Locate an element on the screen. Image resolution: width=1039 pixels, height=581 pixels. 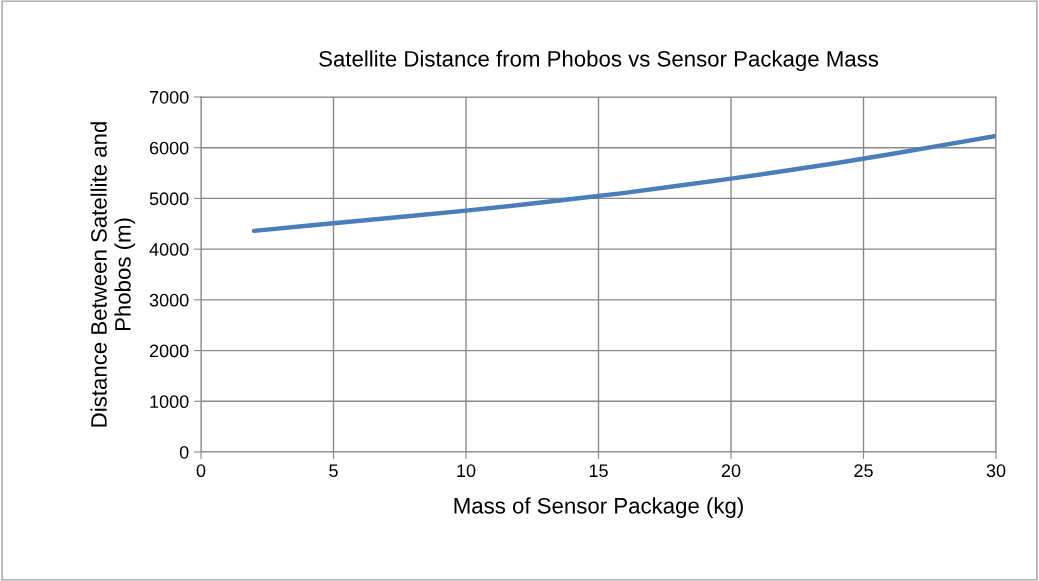
x-tick-label: 25 is located at coordinates (863, 471).